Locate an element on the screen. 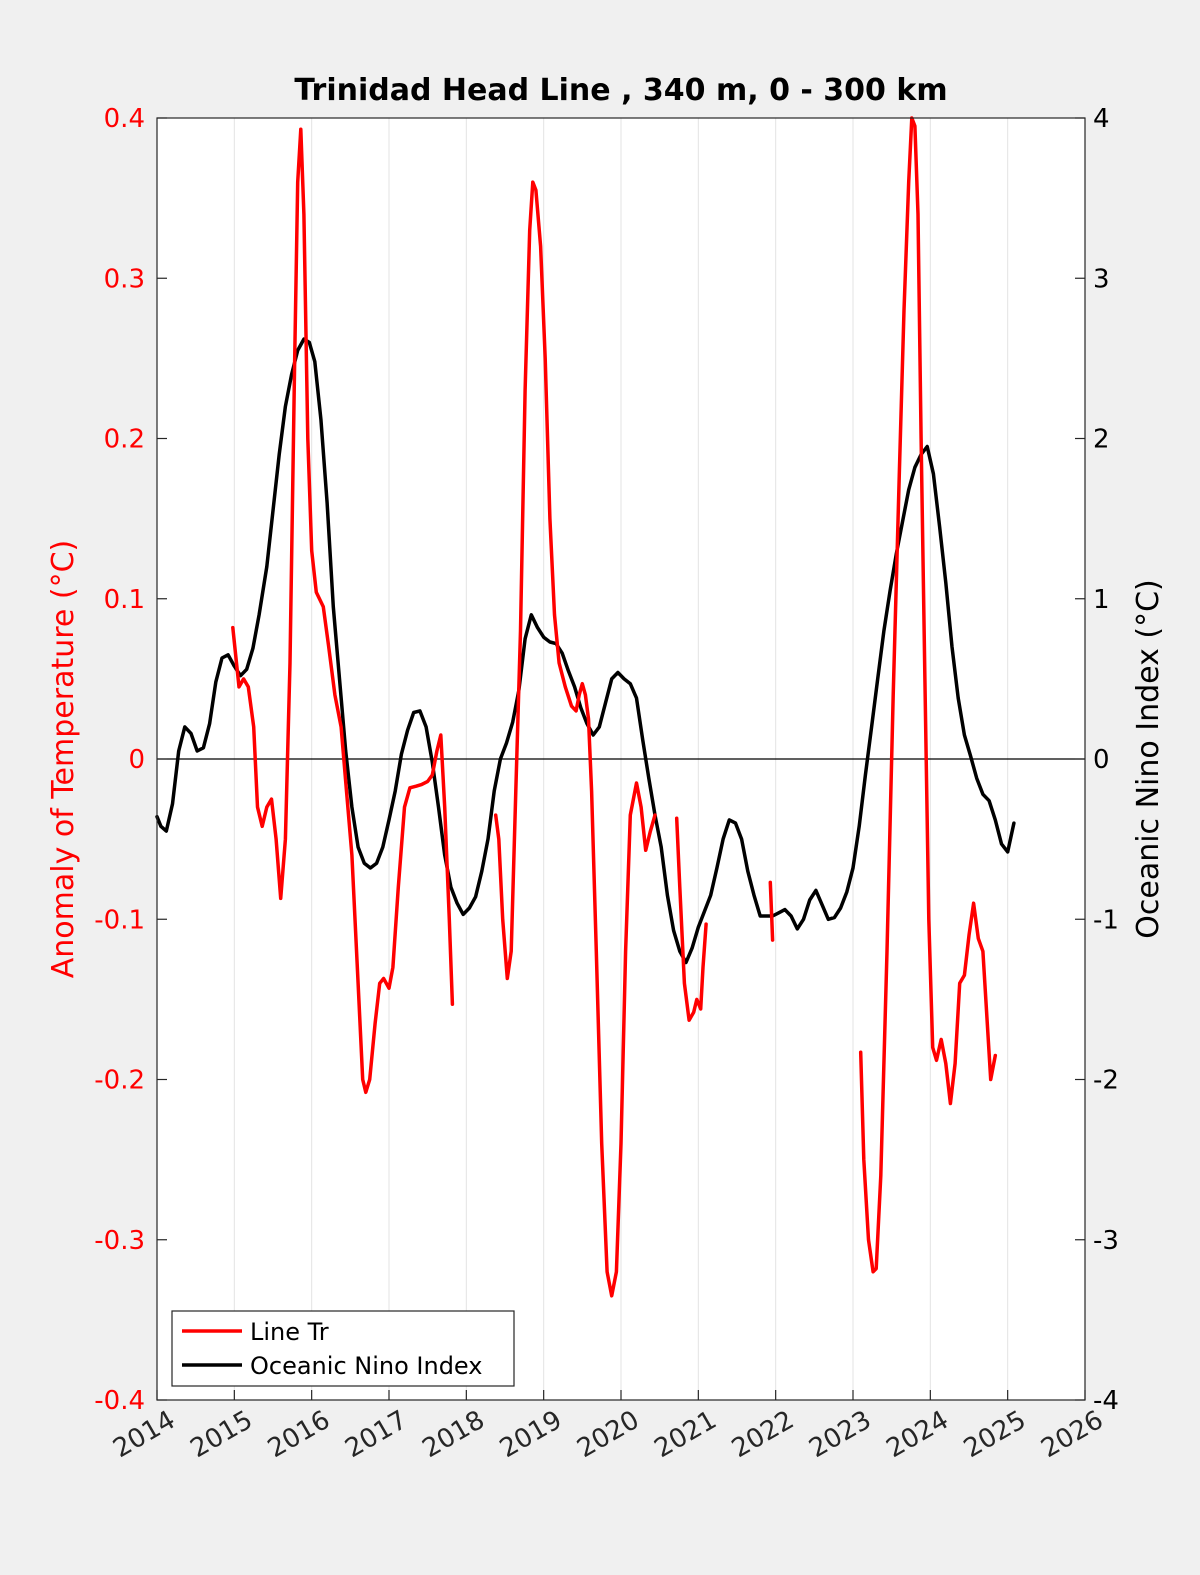 The width and height of the screenshot is (1200, 1575). left-tick-label: 0.4 is located at coordinates (124, 119).